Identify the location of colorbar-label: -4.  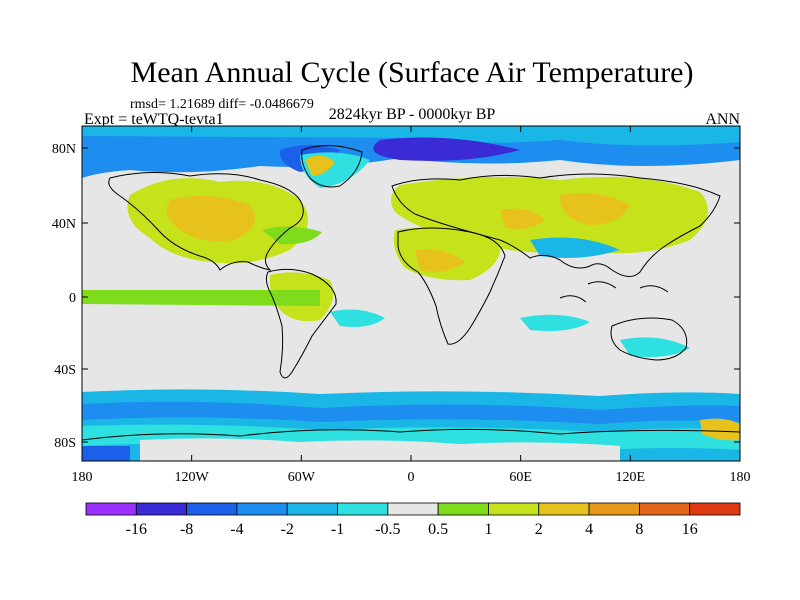
(236, 529).